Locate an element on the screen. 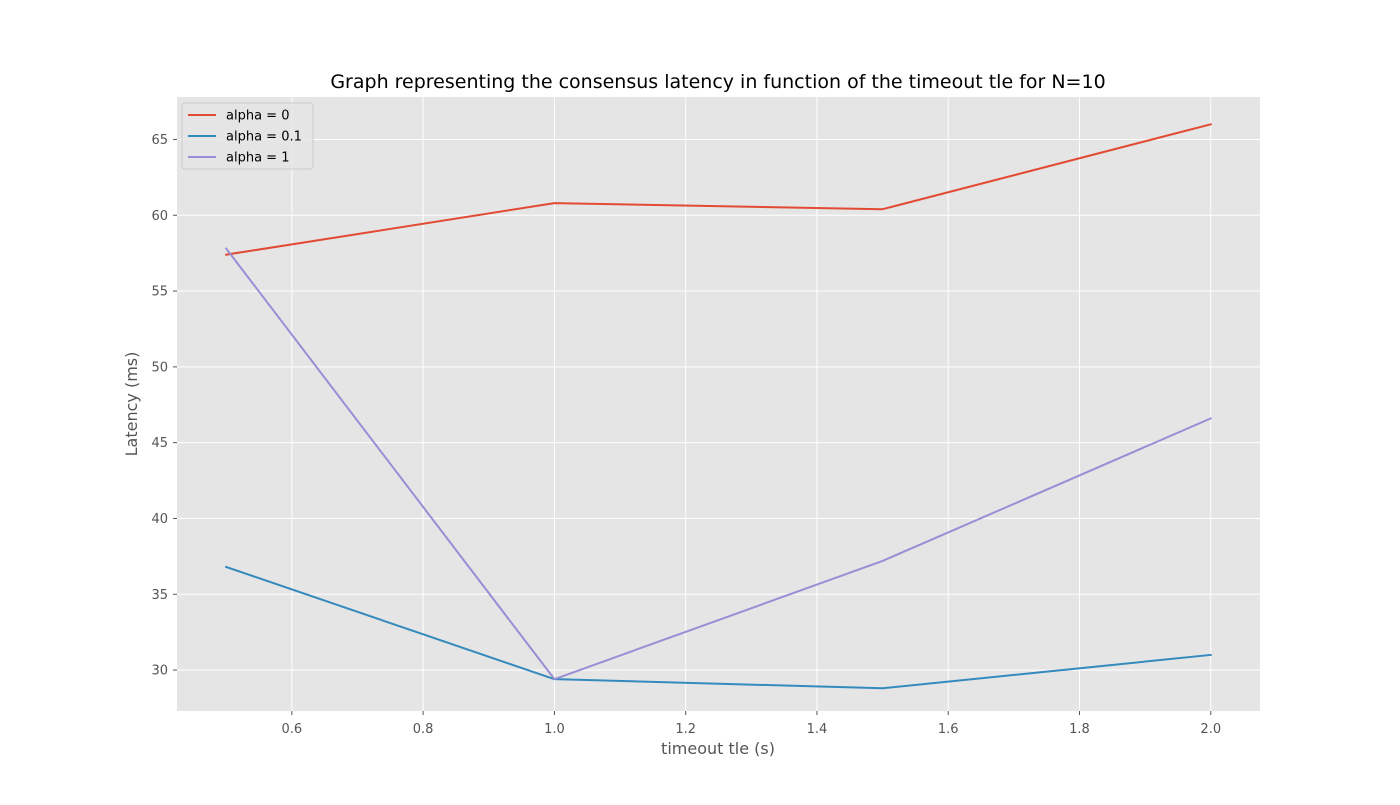  y-tick-label: 35 is located at coordinates (159, 595).